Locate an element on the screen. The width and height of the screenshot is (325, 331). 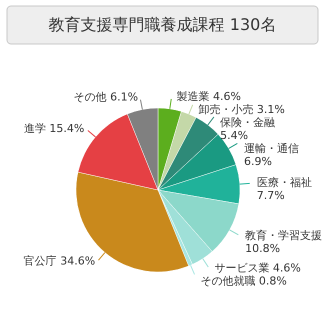
slice-label: その他 6.1% is located at coordinates (106, 97).